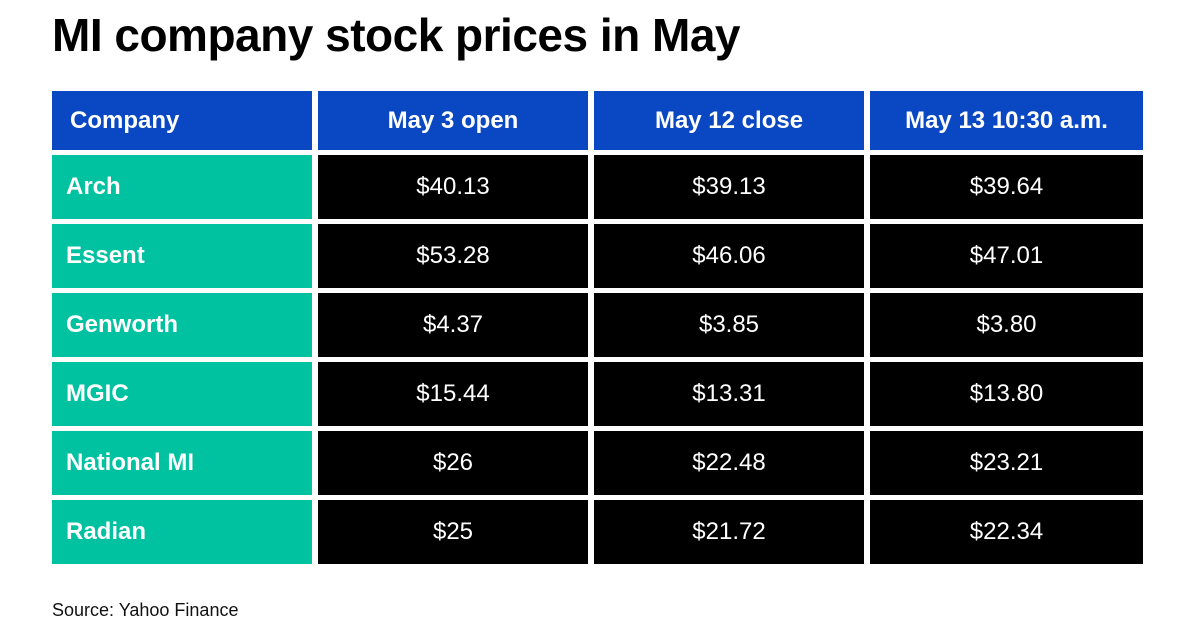 Image resolution: width=1200 pixels, height=630 pixels. I want to click on title: MI company stock prices in May, so click(396, 35).